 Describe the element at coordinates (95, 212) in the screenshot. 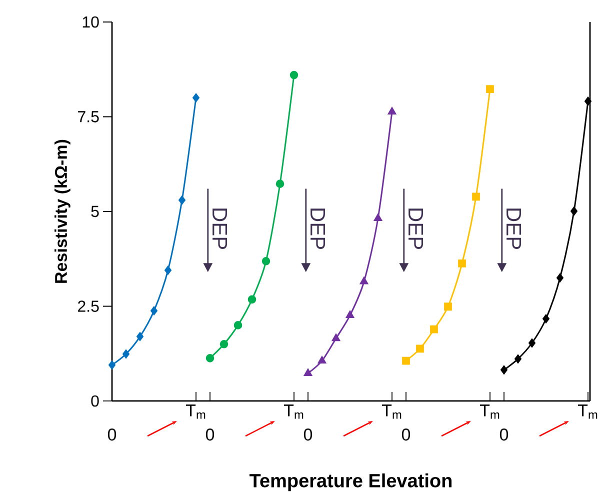

I see `y-tick-label: 5` at that location.